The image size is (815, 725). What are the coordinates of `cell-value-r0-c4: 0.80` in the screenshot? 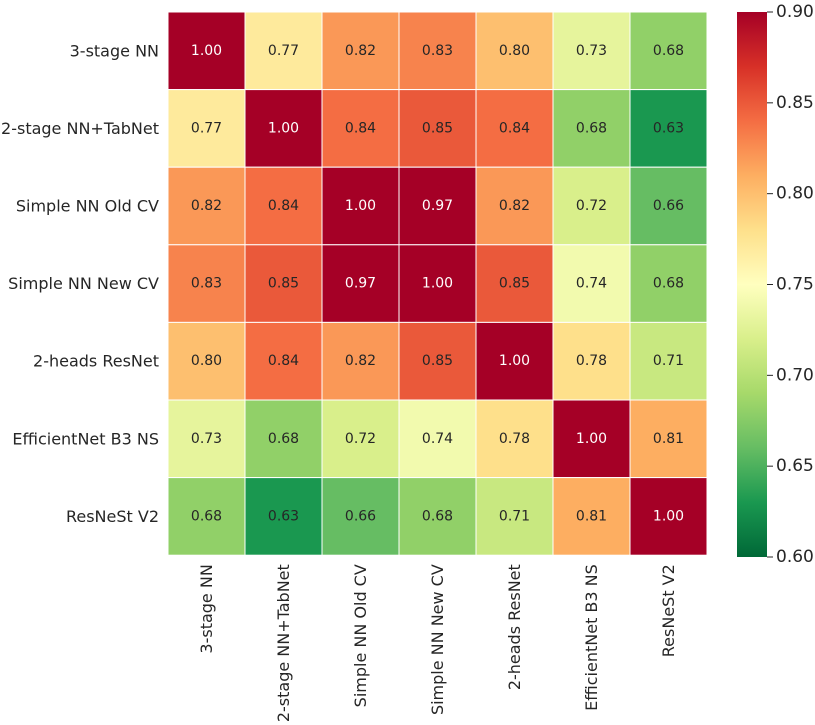 It's located at (514, 51).